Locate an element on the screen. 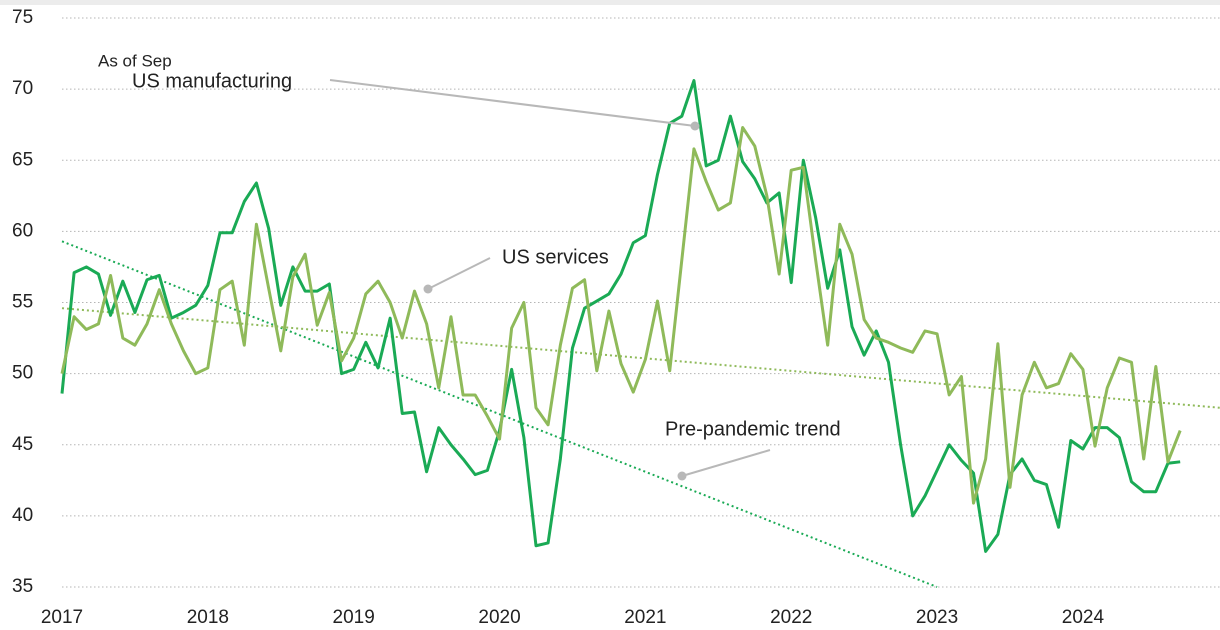 The height and width of the screenshot is (630, 1220). x-tick-label: 2018 is located at coordinates (208, 617).